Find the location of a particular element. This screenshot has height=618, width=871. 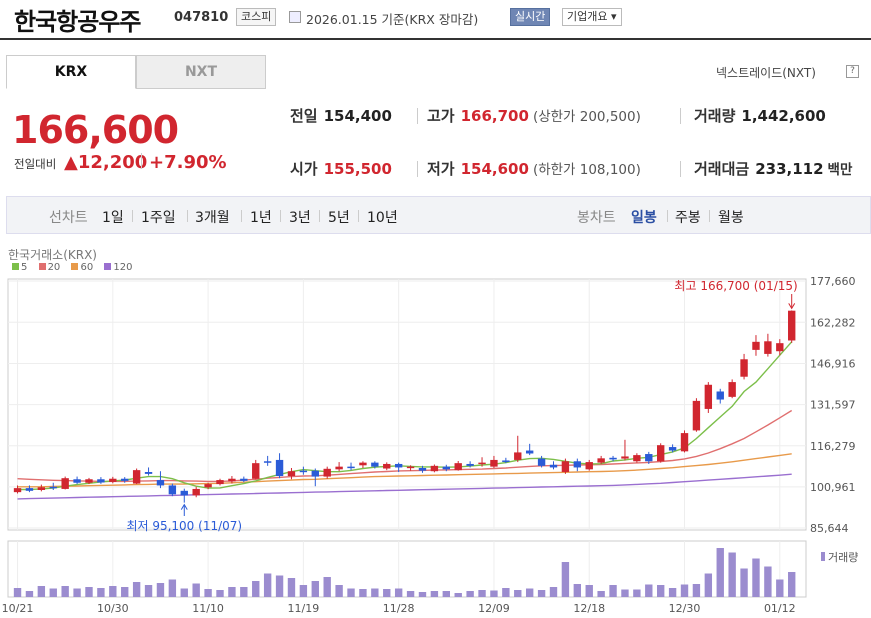

x-tick-label: 10/30 is located at coordinates (113, 608).